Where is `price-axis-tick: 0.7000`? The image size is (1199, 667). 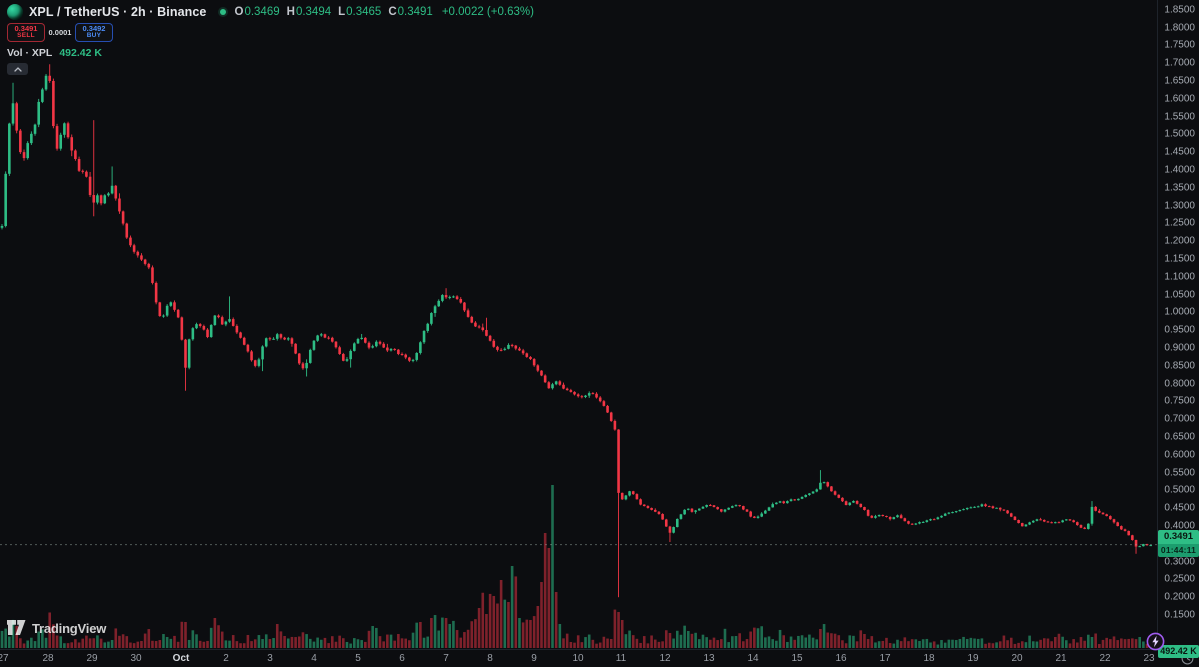
price-axis-tick: 0.7000 is located at coordinates (1179, 419).